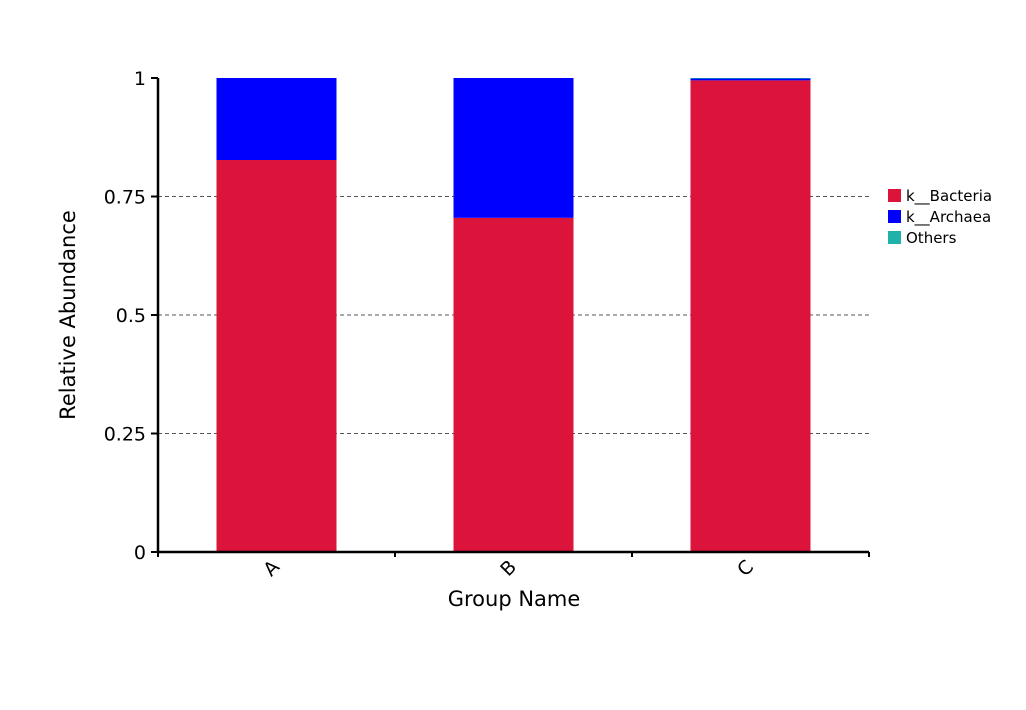 This screenshot has height=710, width=1026. I want to click on bar-A-k__Archaea, so click(276, 119).